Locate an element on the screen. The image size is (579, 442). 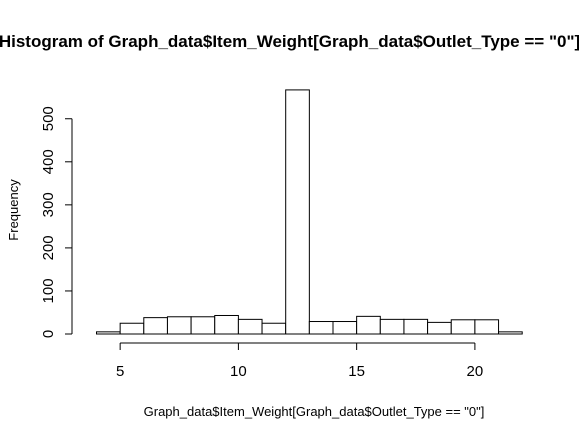
x-axis: 5 10 15 20 is located at coordinates (300, 361).